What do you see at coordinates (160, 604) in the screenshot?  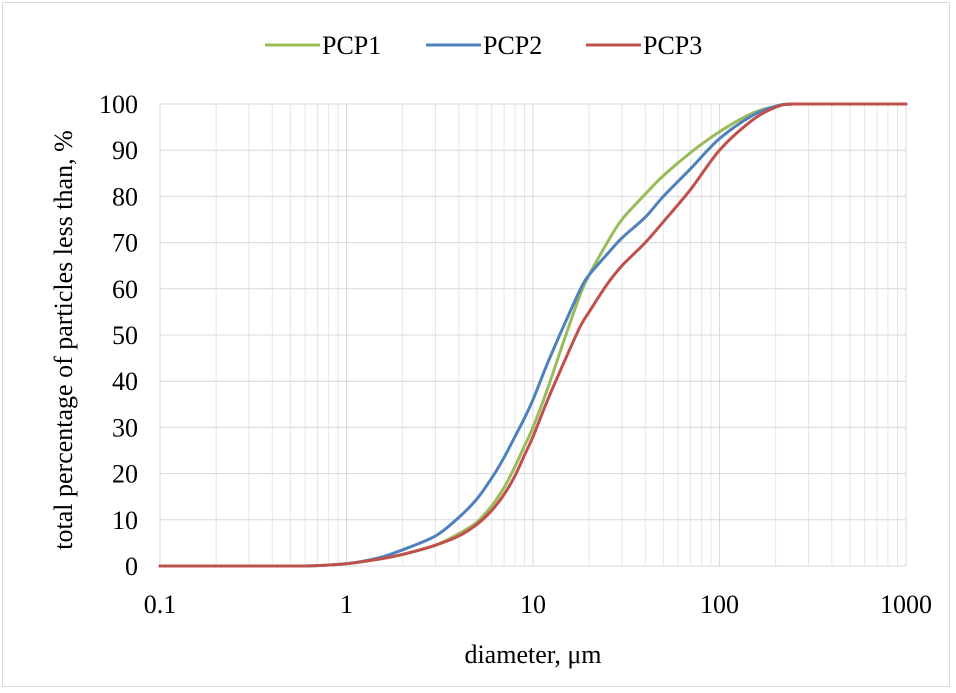 I see `x-tick-label: 0.1` at bounding box center [160, 604].